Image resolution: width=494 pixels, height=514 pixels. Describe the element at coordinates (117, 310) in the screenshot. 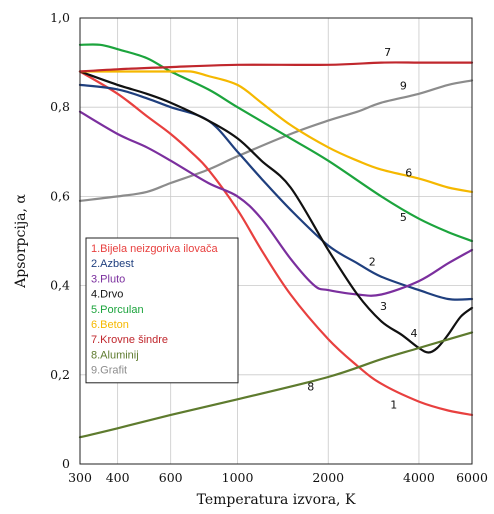

I see `legend-entry-5: 5.Porculan` at that location.